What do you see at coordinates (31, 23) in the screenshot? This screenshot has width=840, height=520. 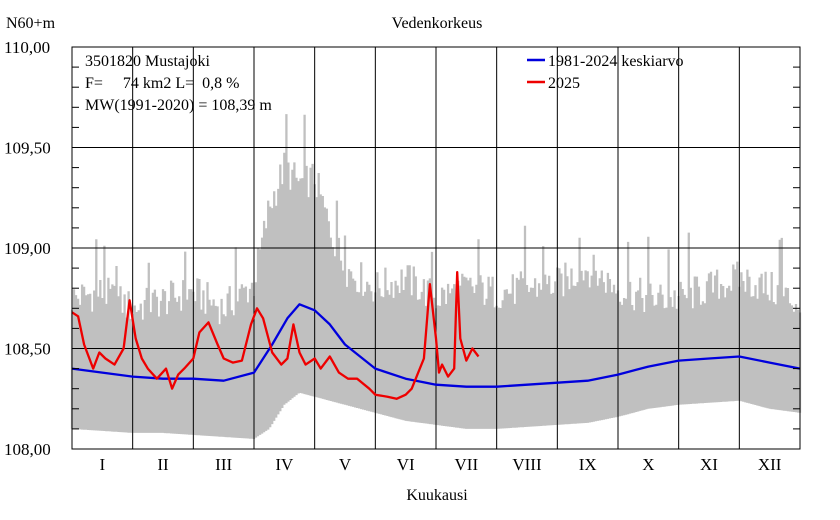 I see `y-axis-label: N60+m` at bounding box center [31, 23].